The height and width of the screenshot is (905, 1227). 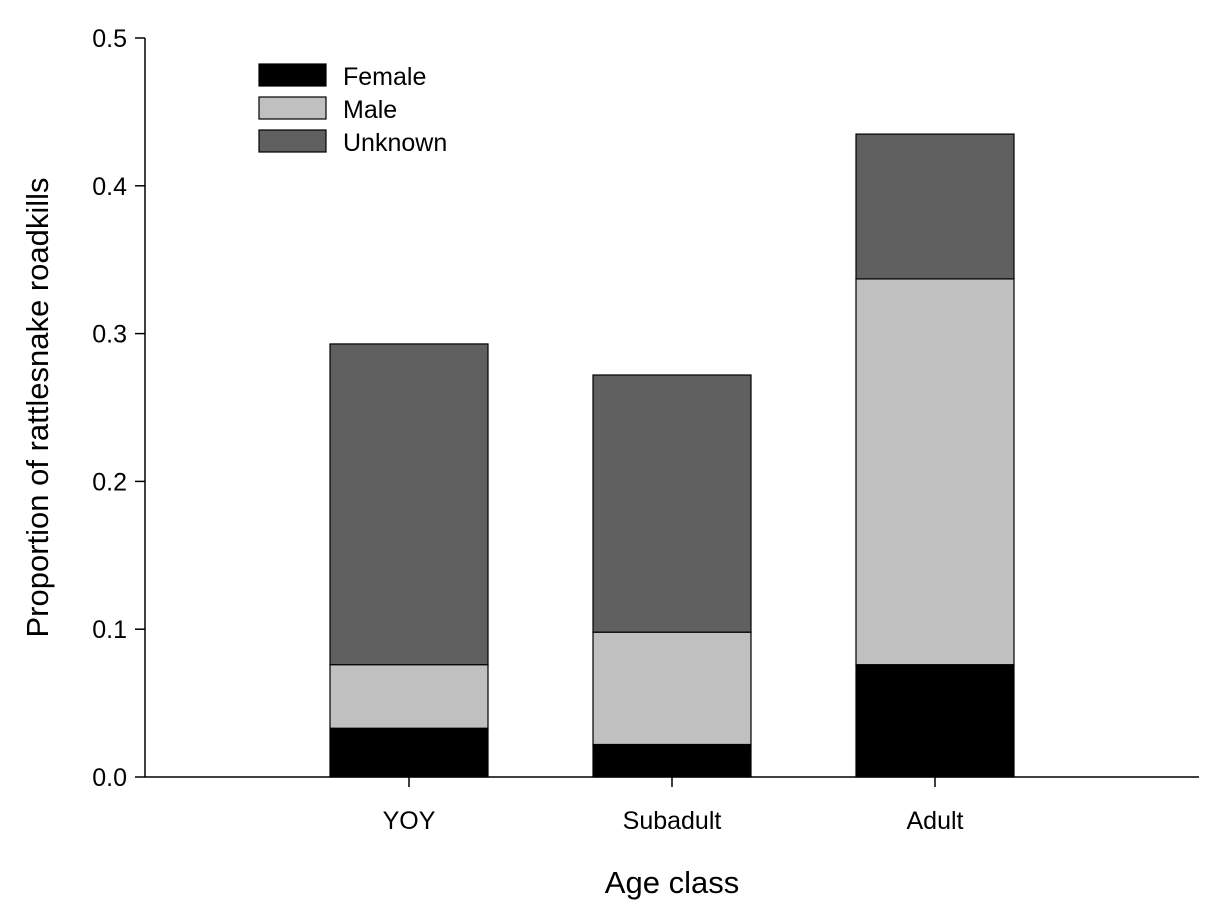 What do you see at coordinates (935, 721) in the screenshot?
I see `bar-female-adult` at bounding box center [935, 721].